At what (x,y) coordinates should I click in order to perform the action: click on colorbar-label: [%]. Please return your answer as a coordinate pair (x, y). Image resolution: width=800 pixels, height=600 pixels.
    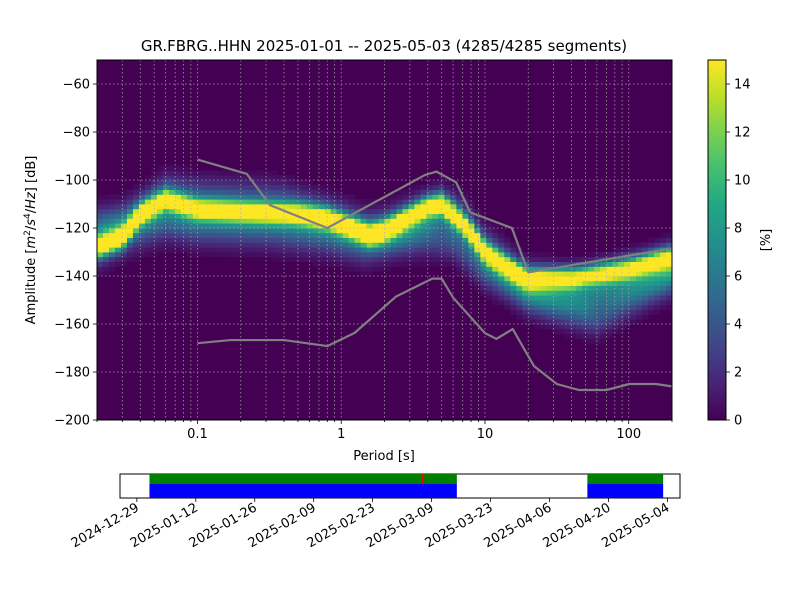
    Looking at the image, I should click on (766, 240).